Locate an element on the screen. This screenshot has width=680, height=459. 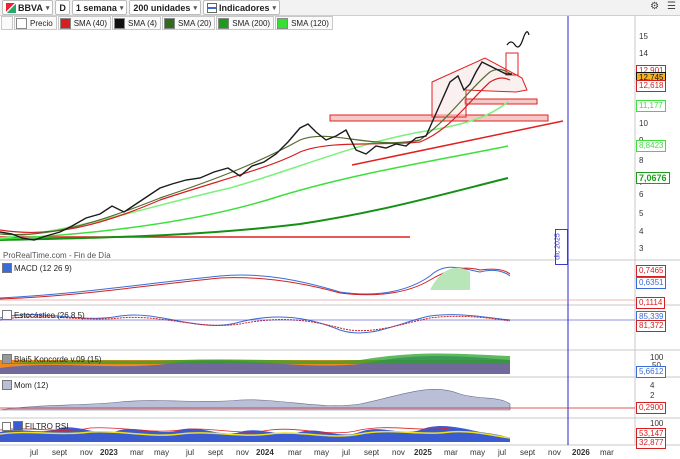
axis-tick: 10 is located at coordinates (643, 123).